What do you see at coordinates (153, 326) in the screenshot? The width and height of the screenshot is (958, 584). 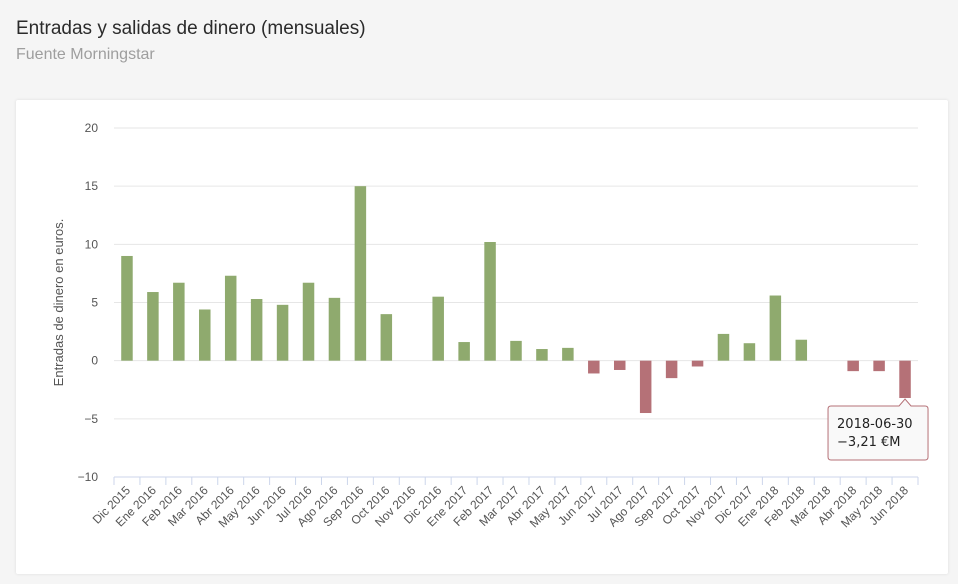 I see `bar-ene-2016` at bounding box center [153, 326].